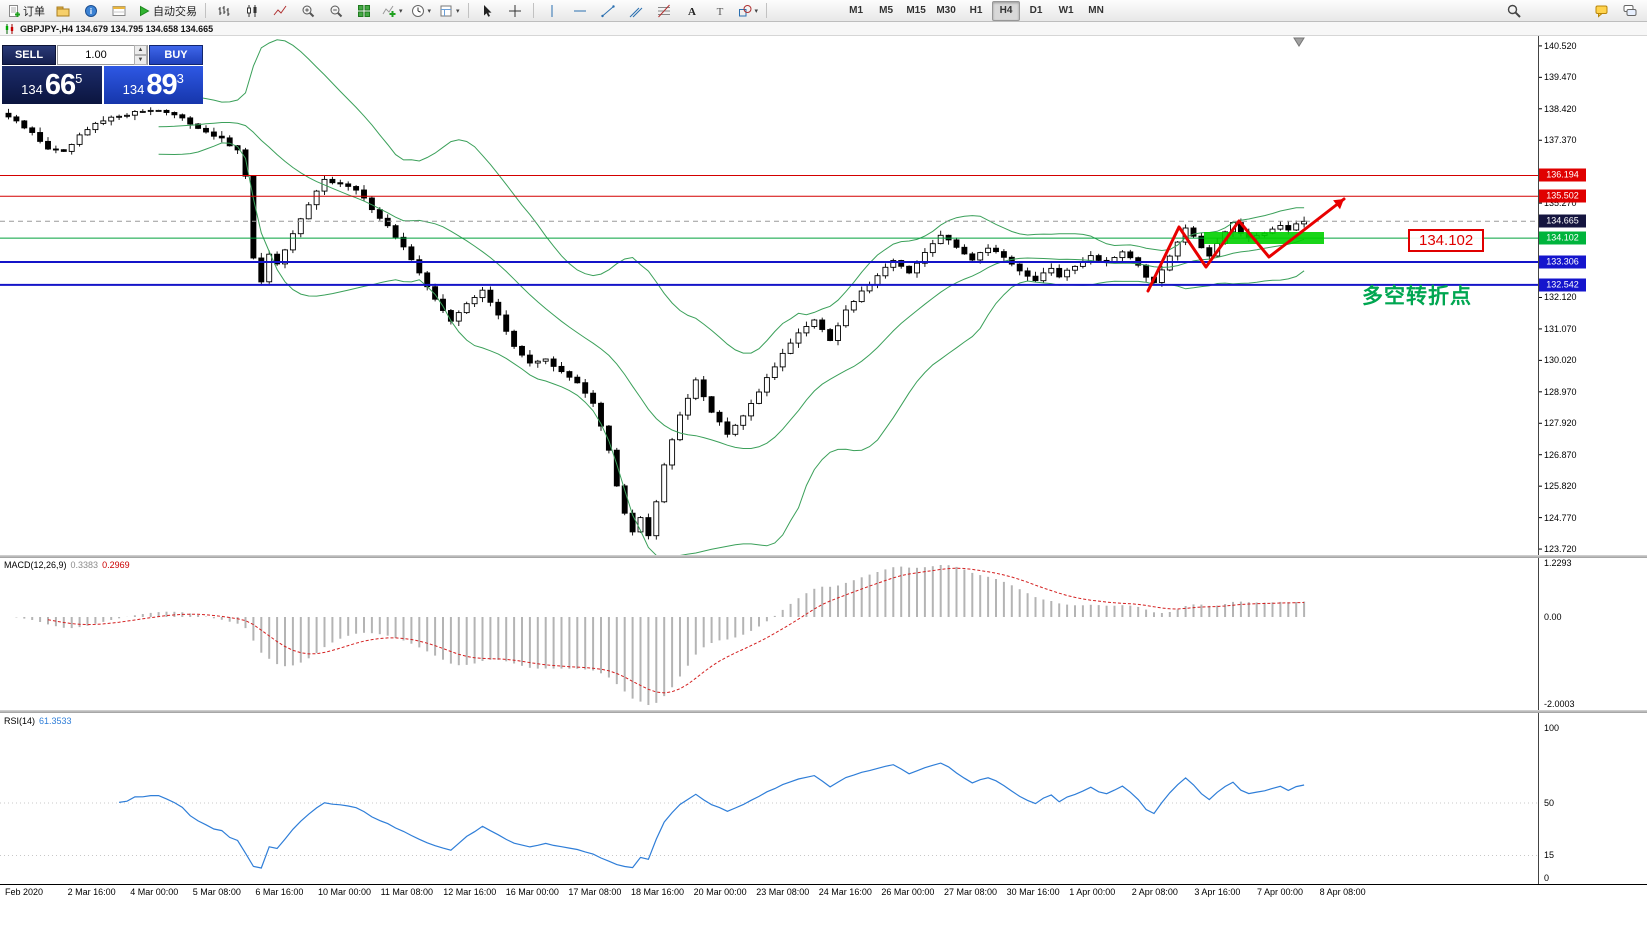 This screenshot has width=1647, height=944. Describe the element at coordinates (1280, 892) in the screenshot. I see `time-axis-label: 7 Apr 00:00` at that location.